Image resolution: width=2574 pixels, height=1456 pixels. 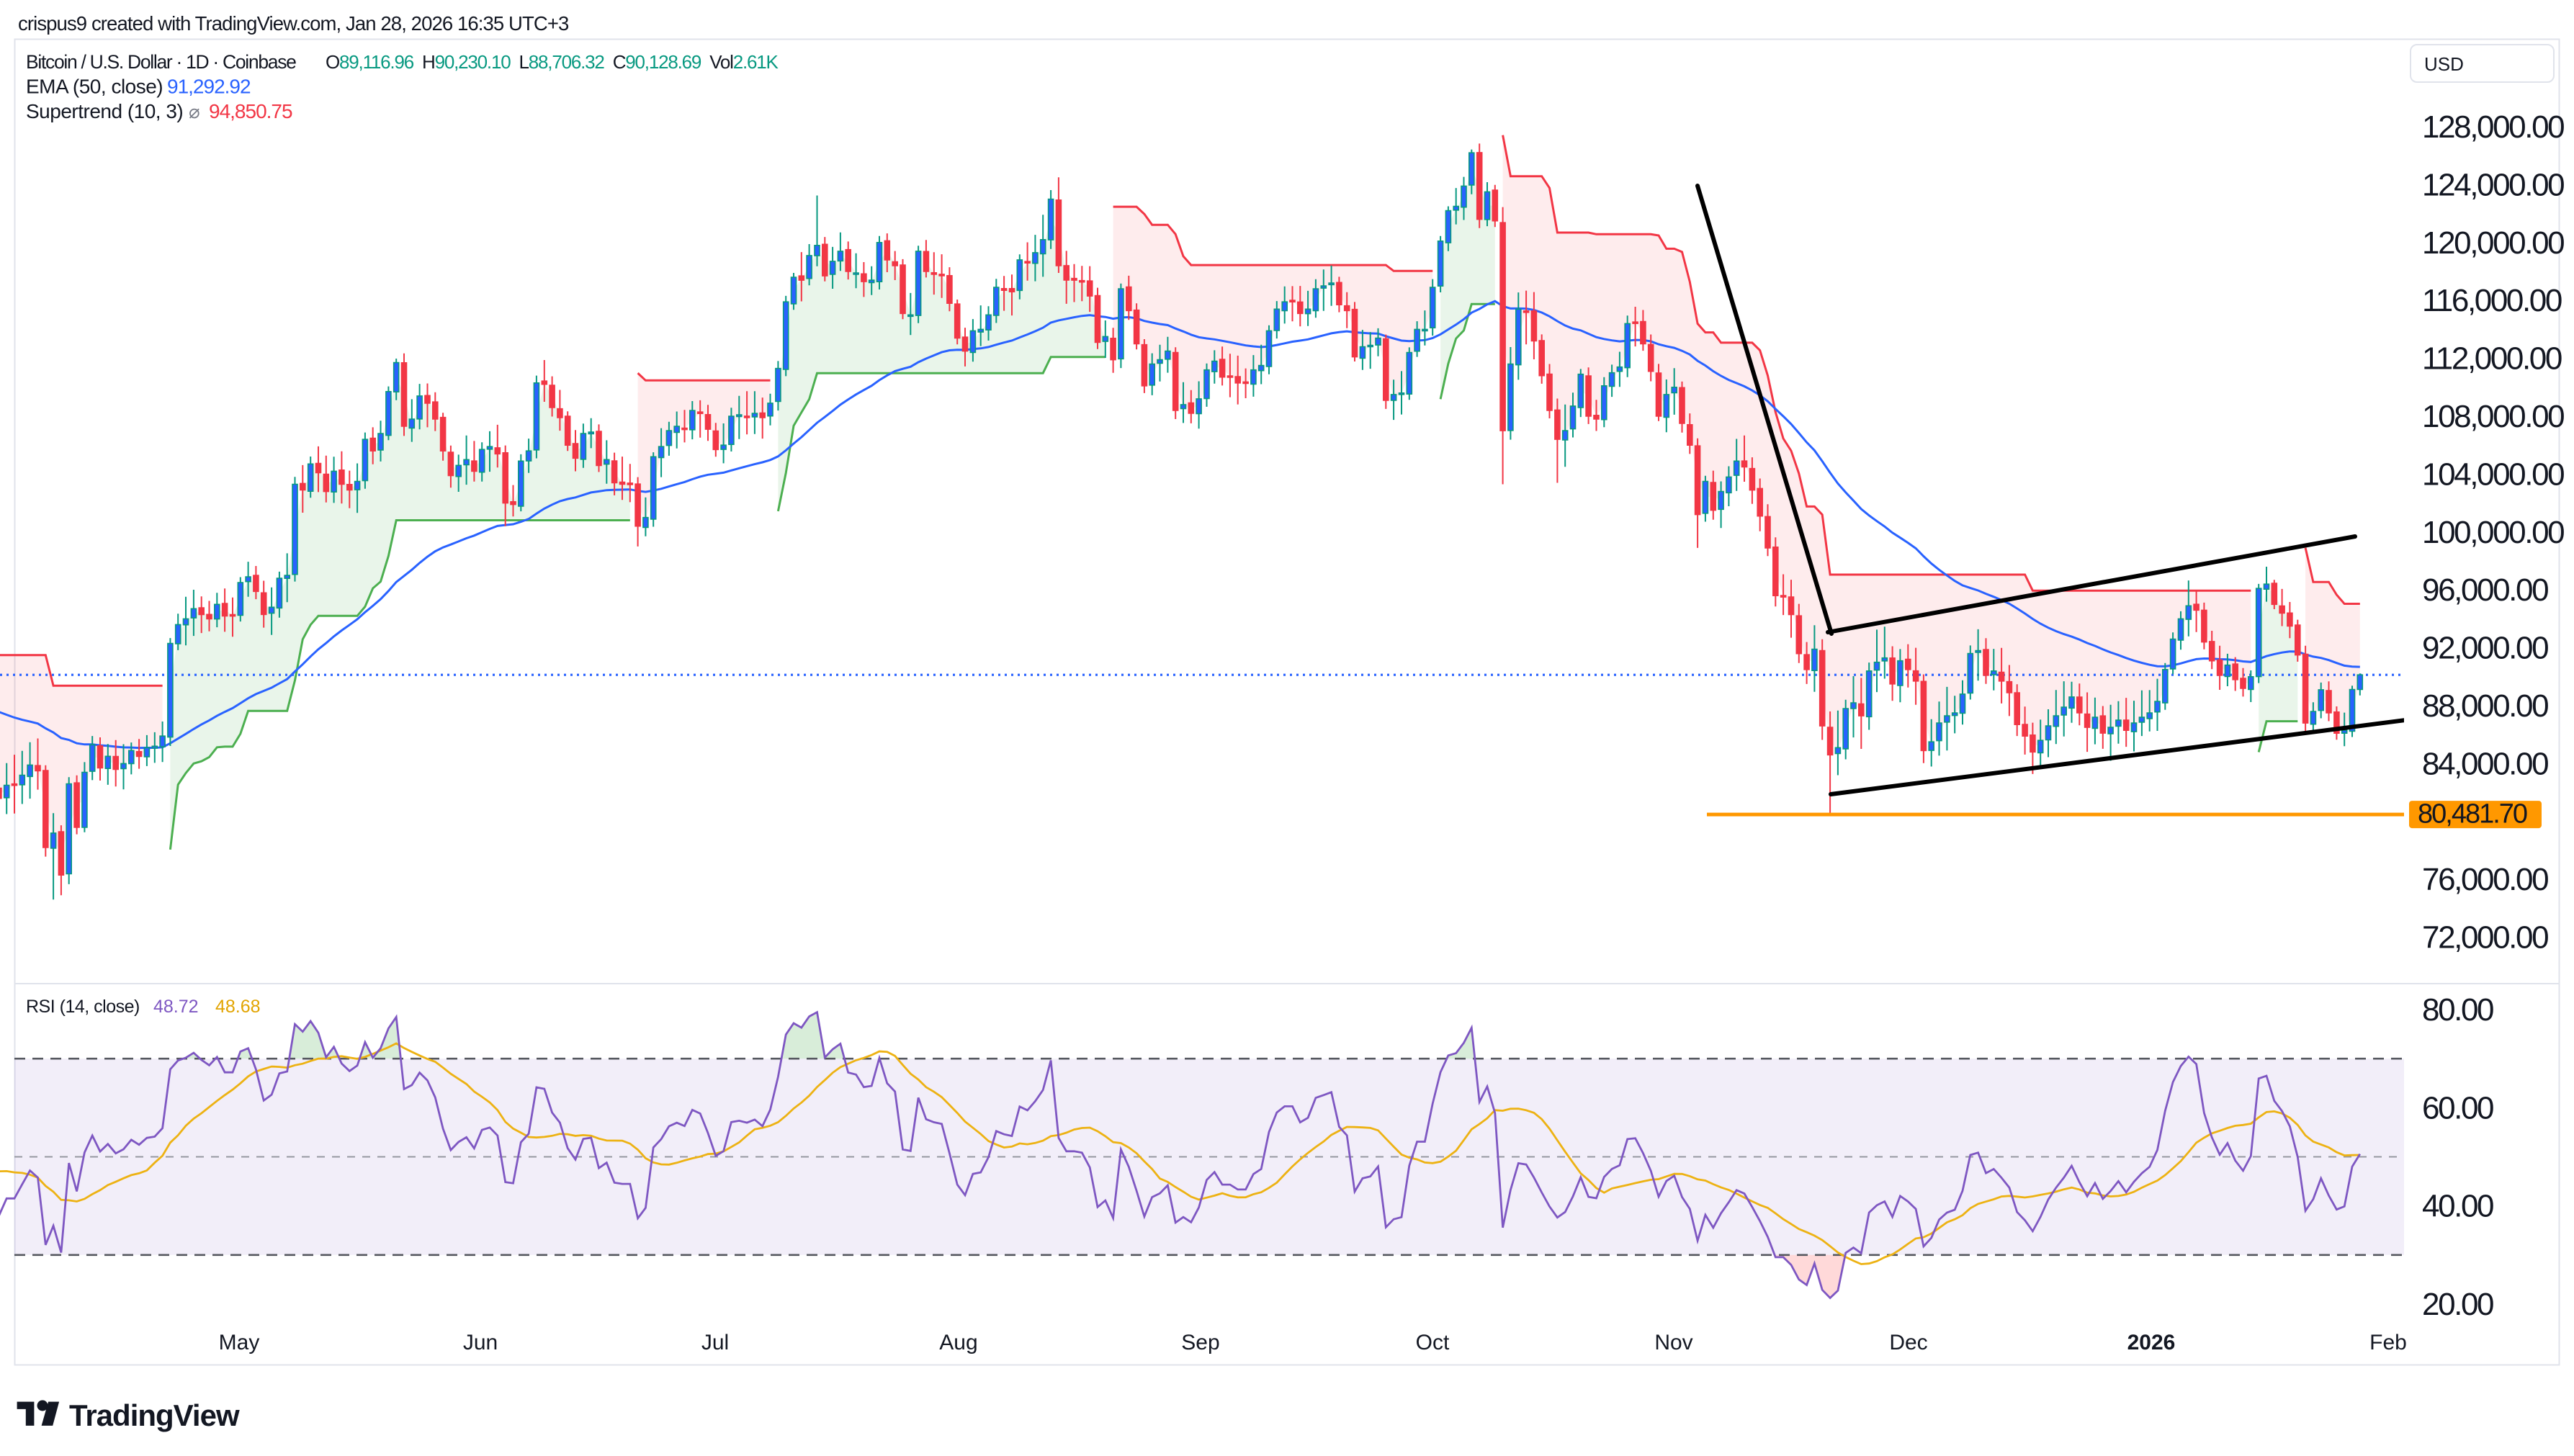 I want to click on svg-text: 48.68, so click(x=238, y=1007).